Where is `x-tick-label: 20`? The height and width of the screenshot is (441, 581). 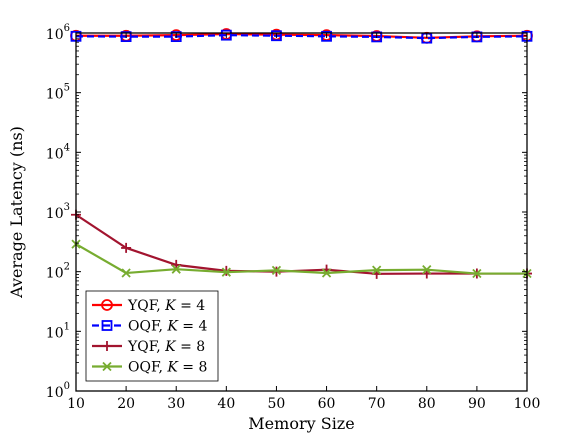 x-tick-label: 20 is located at coordinates (126, 404).